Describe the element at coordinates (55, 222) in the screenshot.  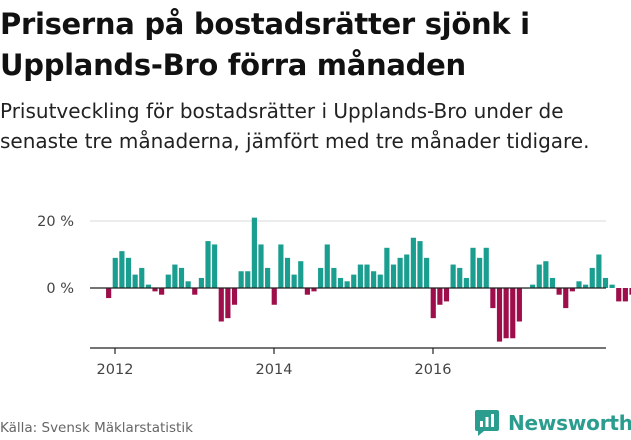
I see `y-tick-label: 20 %` at that location.